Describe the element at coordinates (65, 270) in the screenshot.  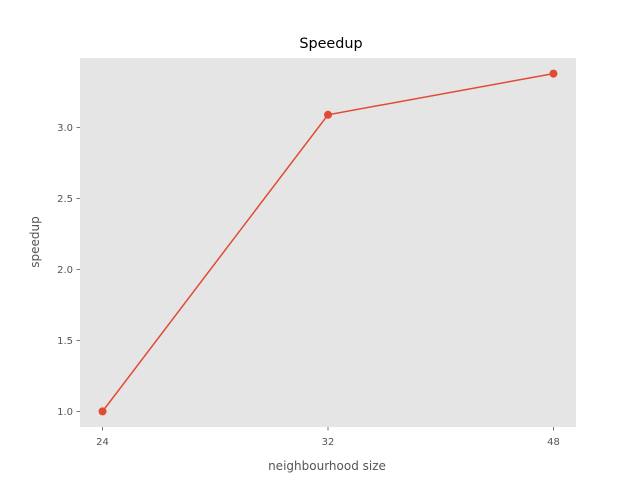
I see `y-tick-label: 2.0` at that location.